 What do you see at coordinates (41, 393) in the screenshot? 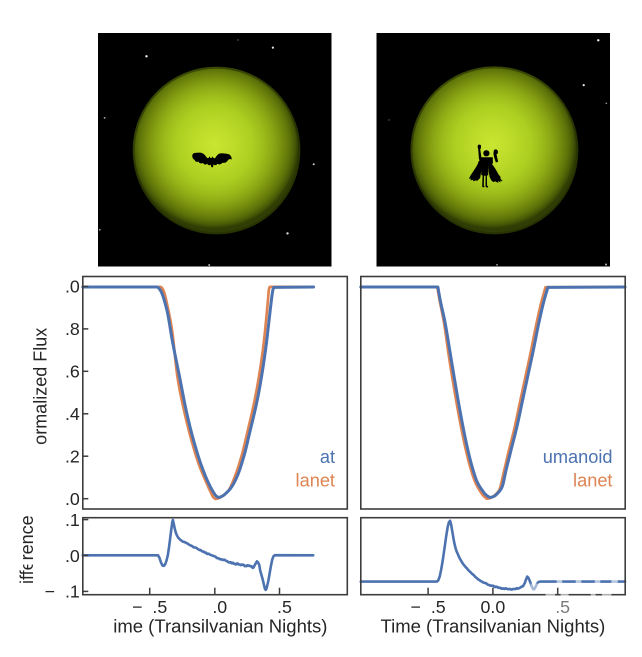
I see `svg-text: Normalized Flux` at bounding box center [41, 393].